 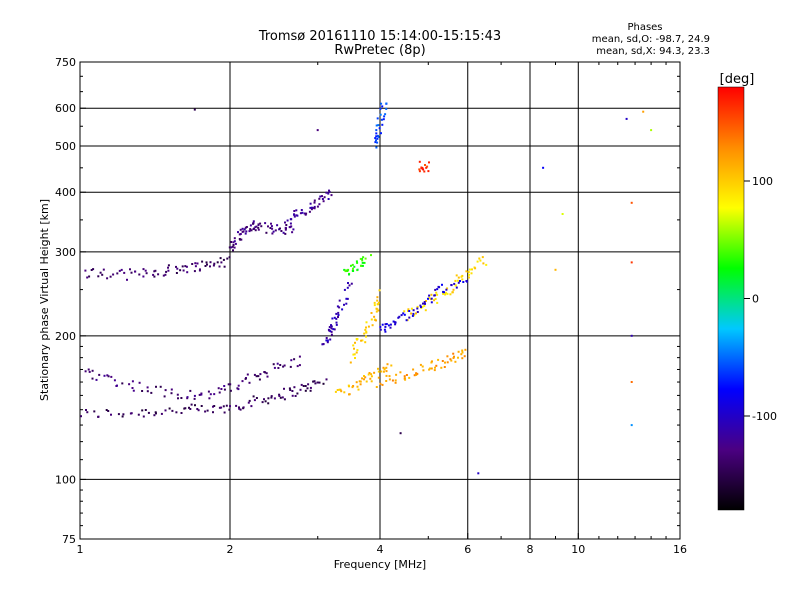 I want to click on x-tick-label: 8, so click(x=530, y=549).